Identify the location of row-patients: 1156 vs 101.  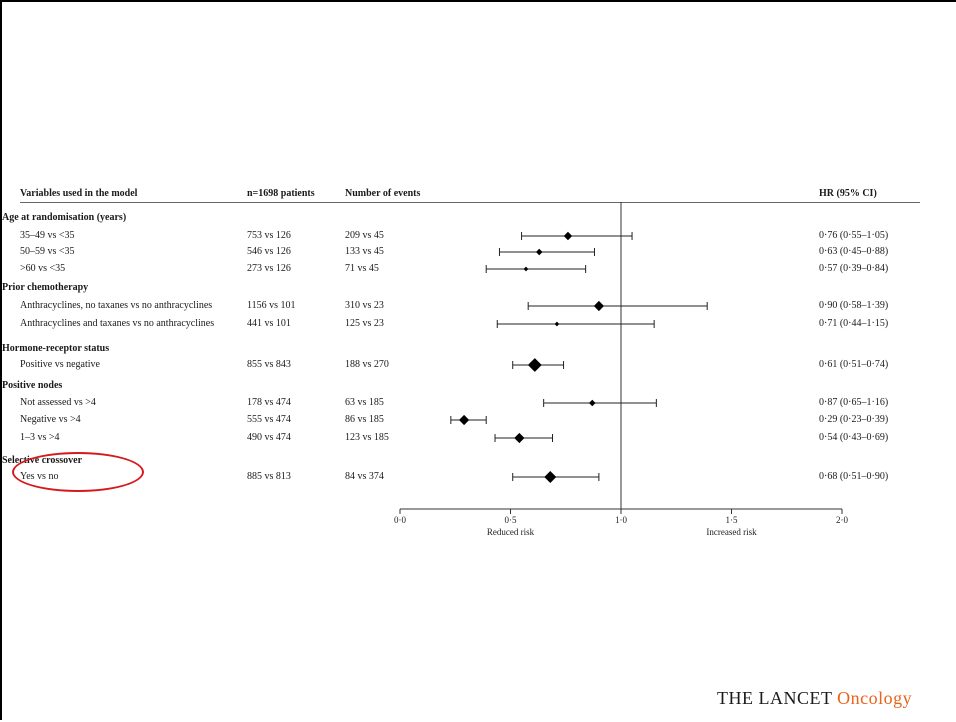
(271, 305).